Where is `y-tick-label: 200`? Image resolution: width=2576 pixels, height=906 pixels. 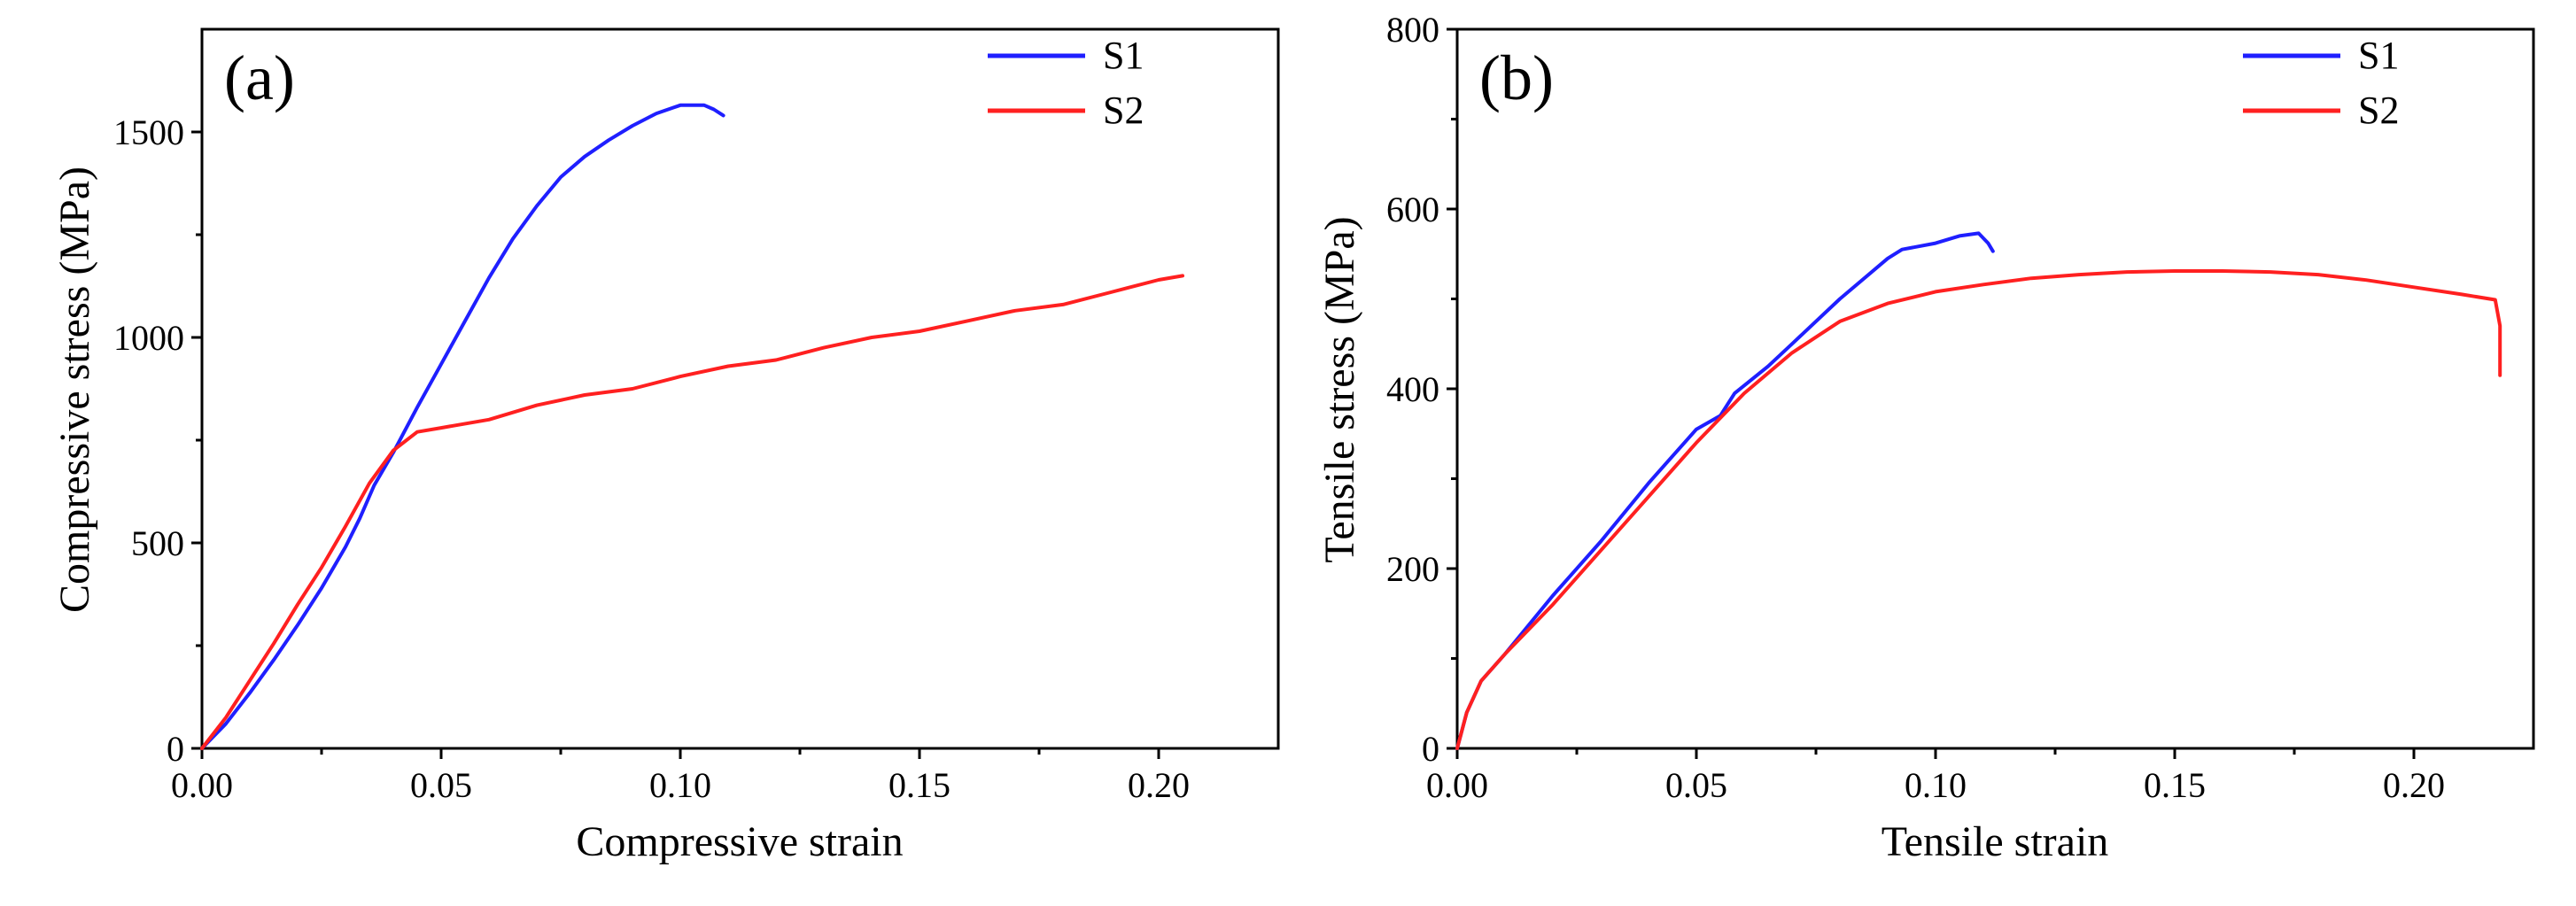 y-tick-label: 200 is located at coordinates (1412, 569).